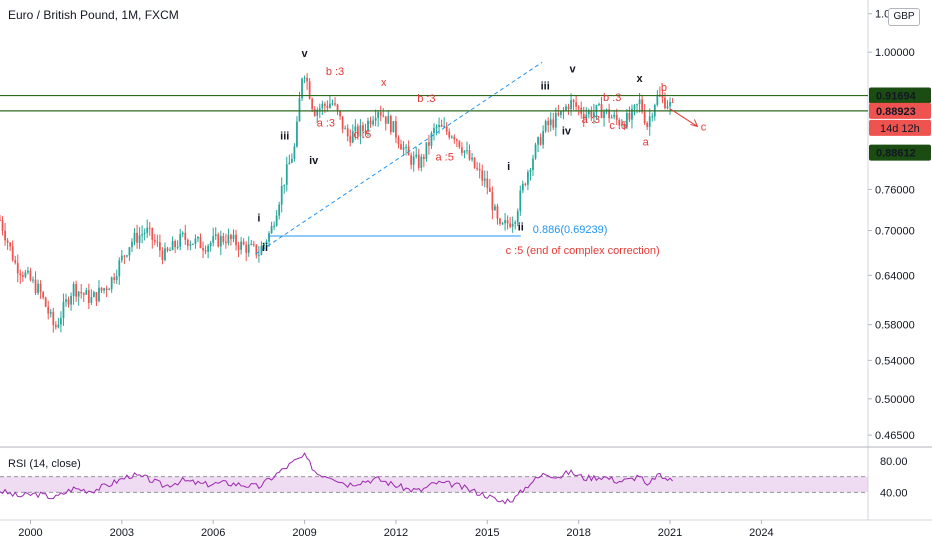 The image size is (932, 550). I want to click on wave-label: a, so click(646, 142).